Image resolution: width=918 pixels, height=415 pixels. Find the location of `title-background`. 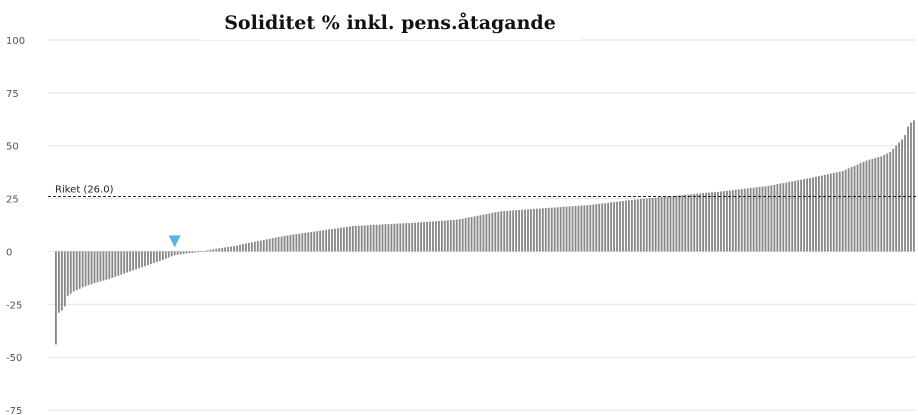

title-background is located at coordinates (390, 23).